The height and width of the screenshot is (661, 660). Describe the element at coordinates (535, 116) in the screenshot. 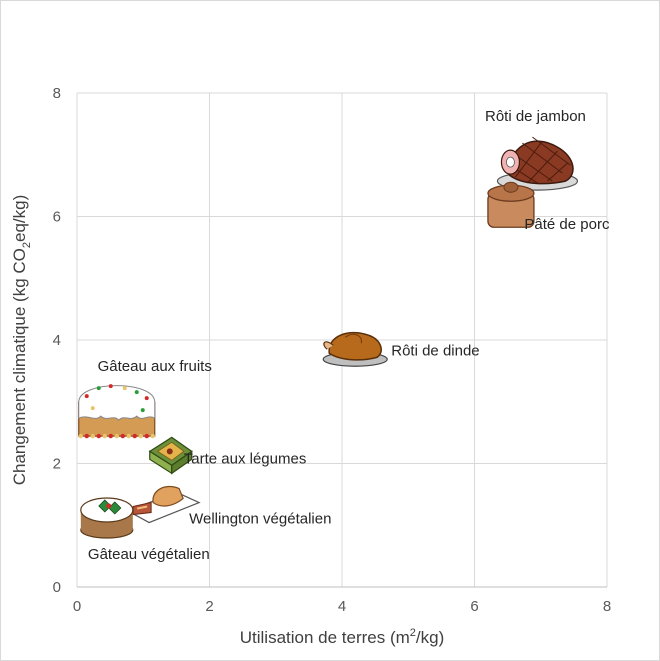

I see `point-label: Rôti de jambon` at that location.